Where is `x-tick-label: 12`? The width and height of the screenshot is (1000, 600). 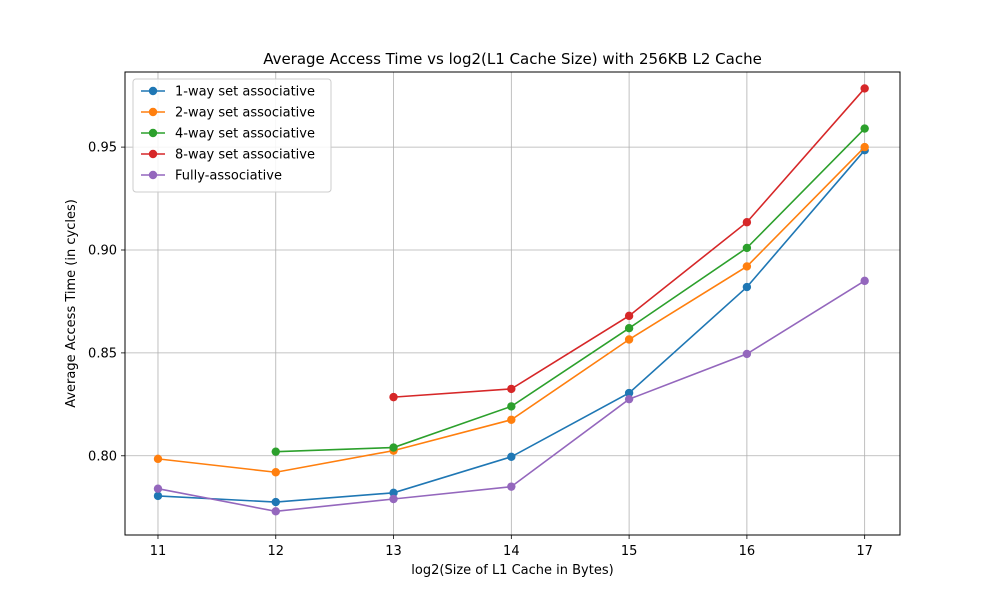 x-tick-label: 12 is located at coordinates (275, 551).